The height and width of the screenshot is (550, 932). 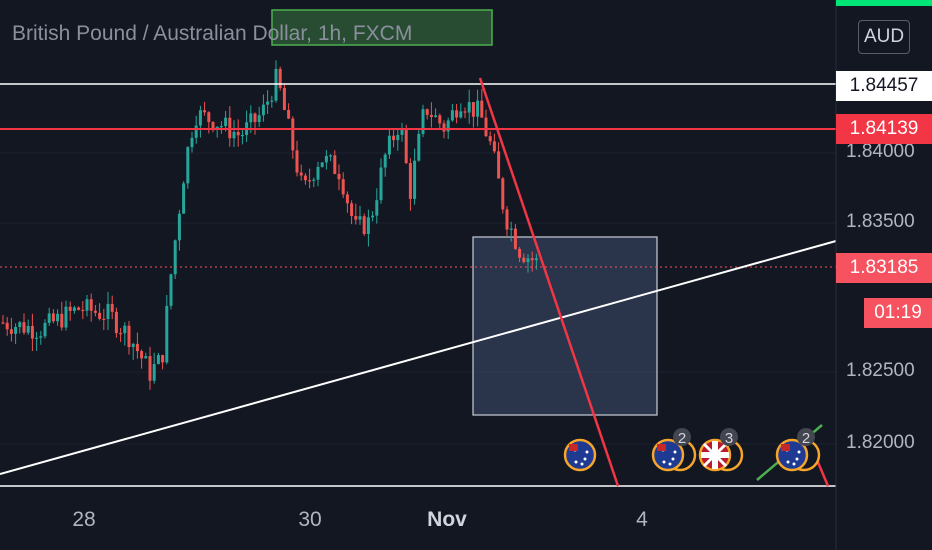 I want to click on event-count-text: 2, so click(x=806, y=438).